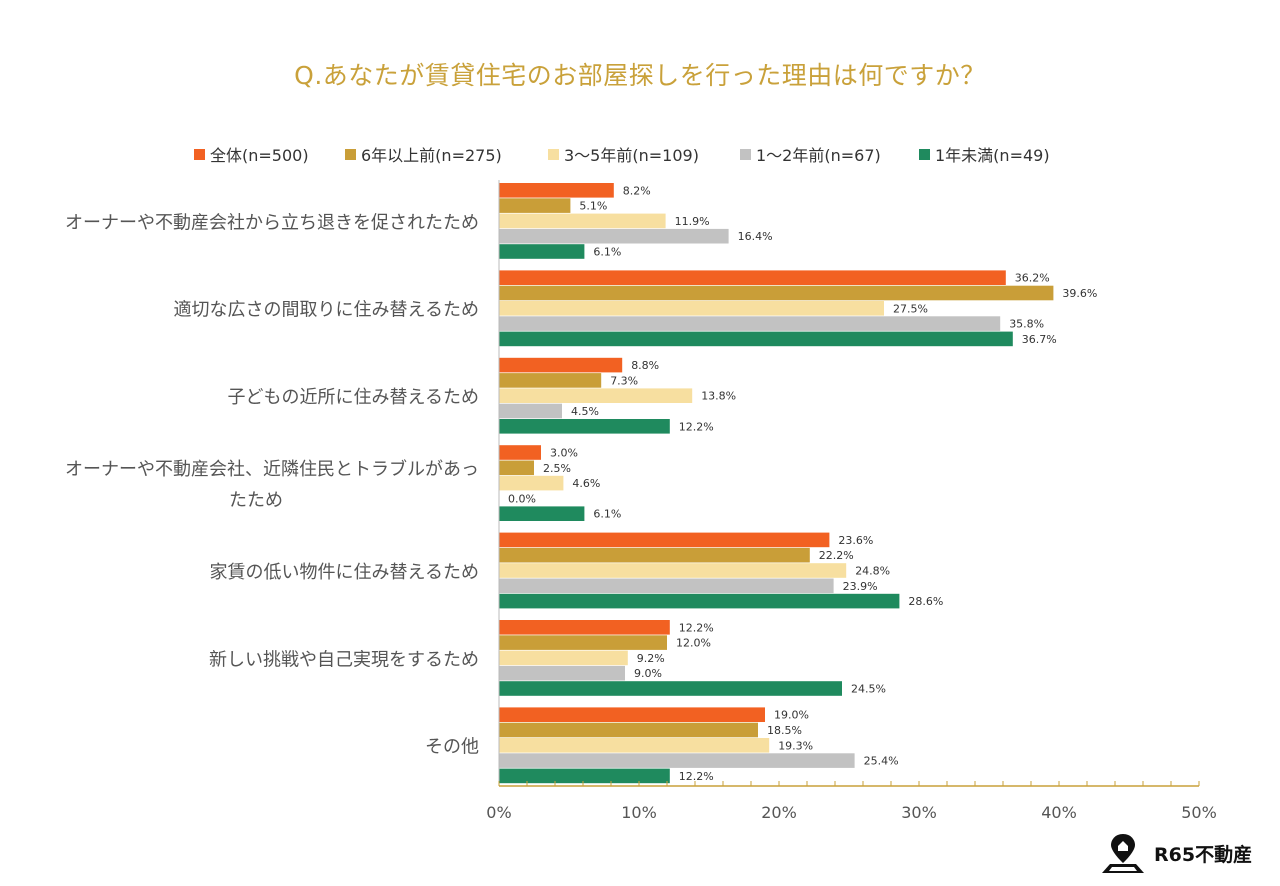 This screenshot has width=1280, height=886. I want to click on legend-label: 全体(n=500), so click(259, 155).